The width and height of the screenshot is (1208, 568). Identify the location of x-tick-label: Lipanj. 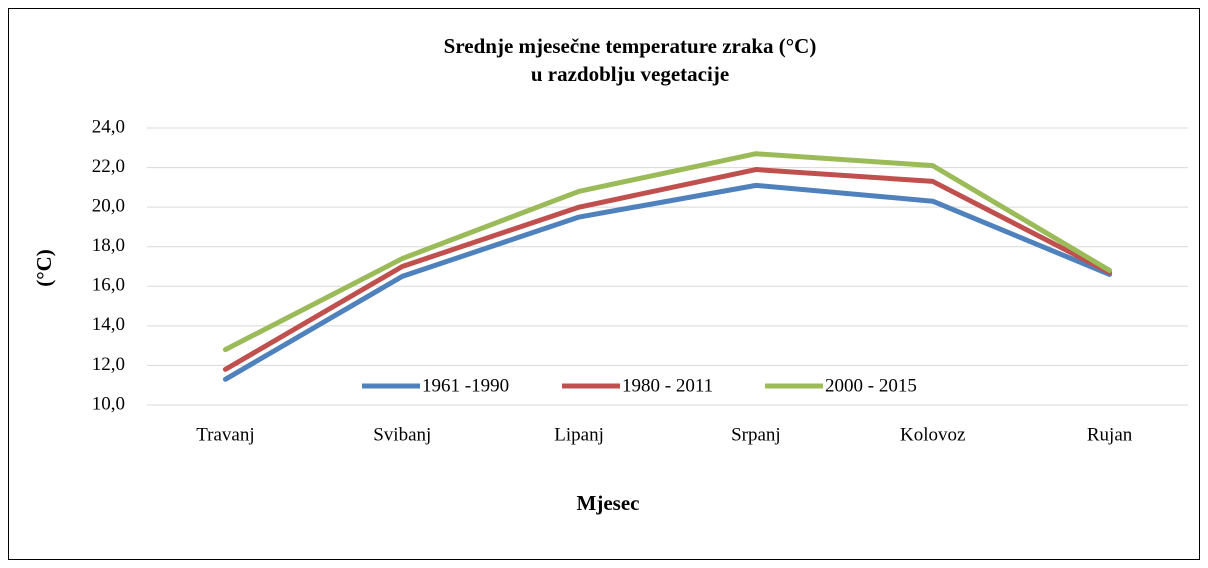
(579, 434).